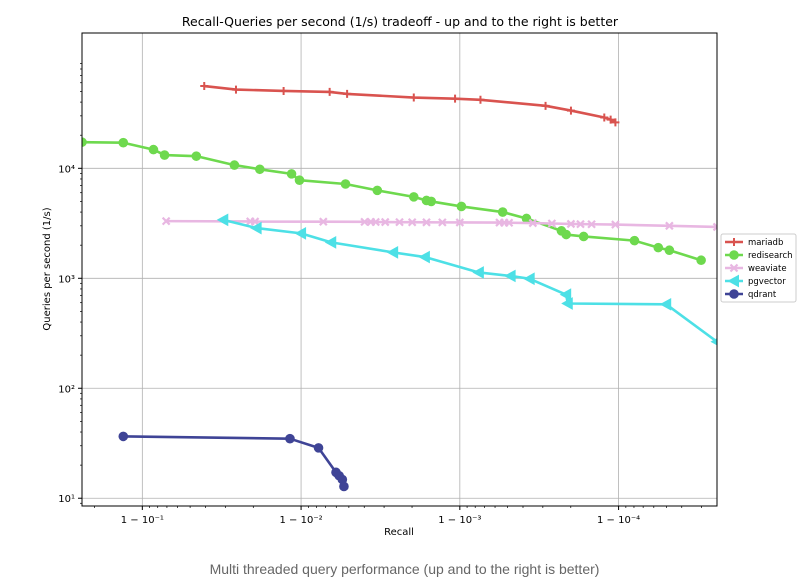 The image size is (809, 581). What do you see at coordinates (47, 268) in the screenshot?
I see `y-axis-label: Queries per second (1/s)` at bounding box center [47, 268].